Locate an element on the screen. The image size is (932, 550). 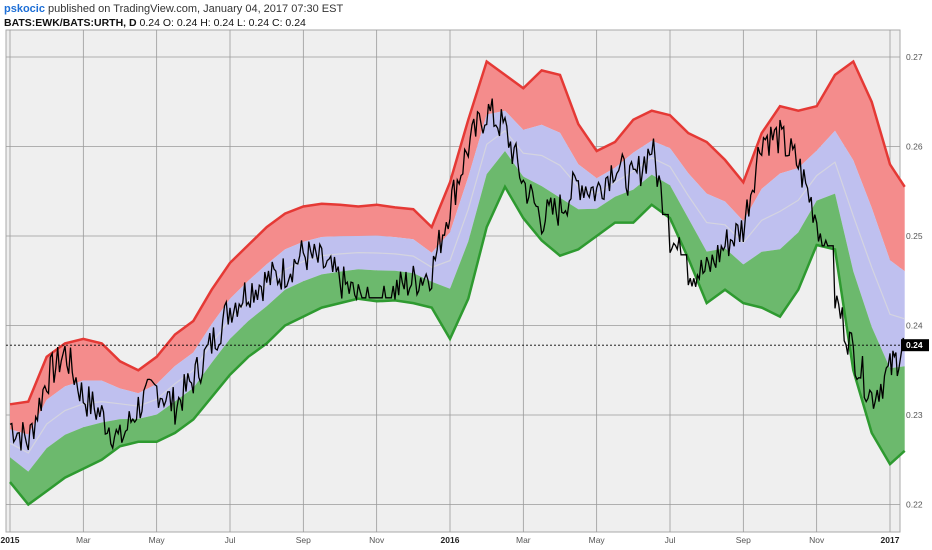
y-axis: 0.27 0.26 0.25 0.24 0.23 0.22 0.24 is located at coordinates (915, 281).